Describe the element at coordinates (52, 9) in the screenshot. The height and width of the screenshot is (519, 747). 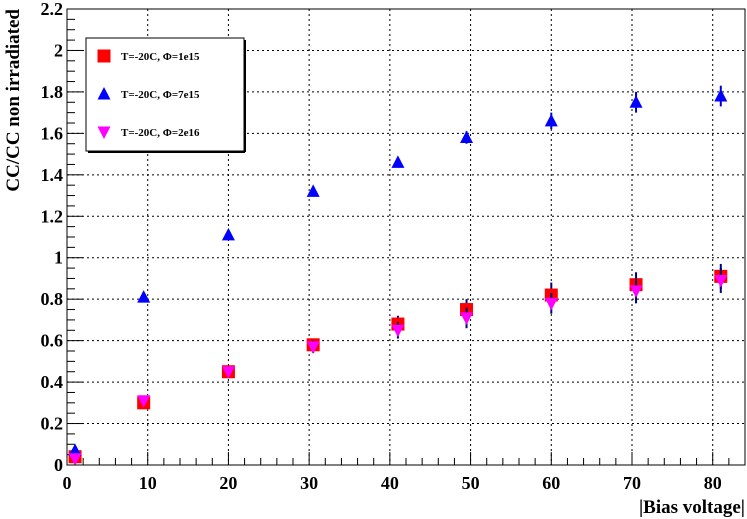
I see `y-tick-label: 2.2` at that location.